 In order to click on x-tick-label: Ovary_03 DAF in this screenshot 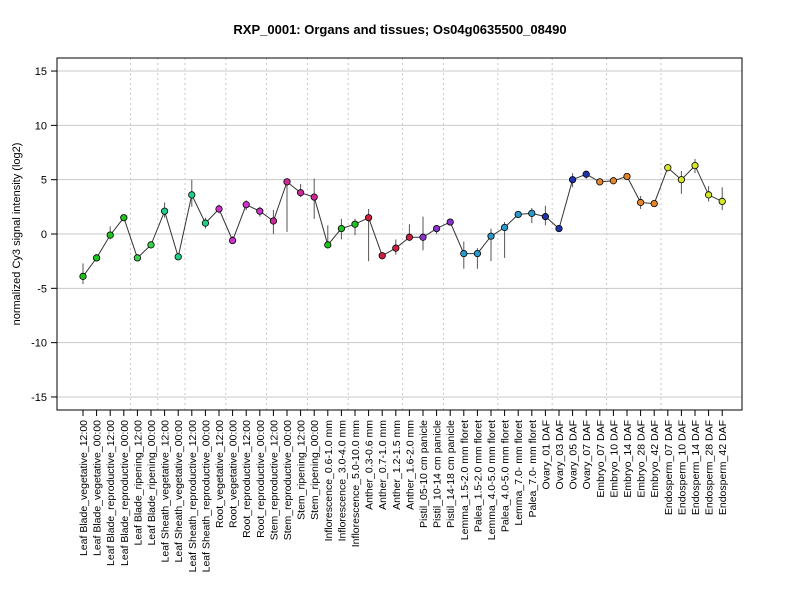, I will do `click(560, 454)`.